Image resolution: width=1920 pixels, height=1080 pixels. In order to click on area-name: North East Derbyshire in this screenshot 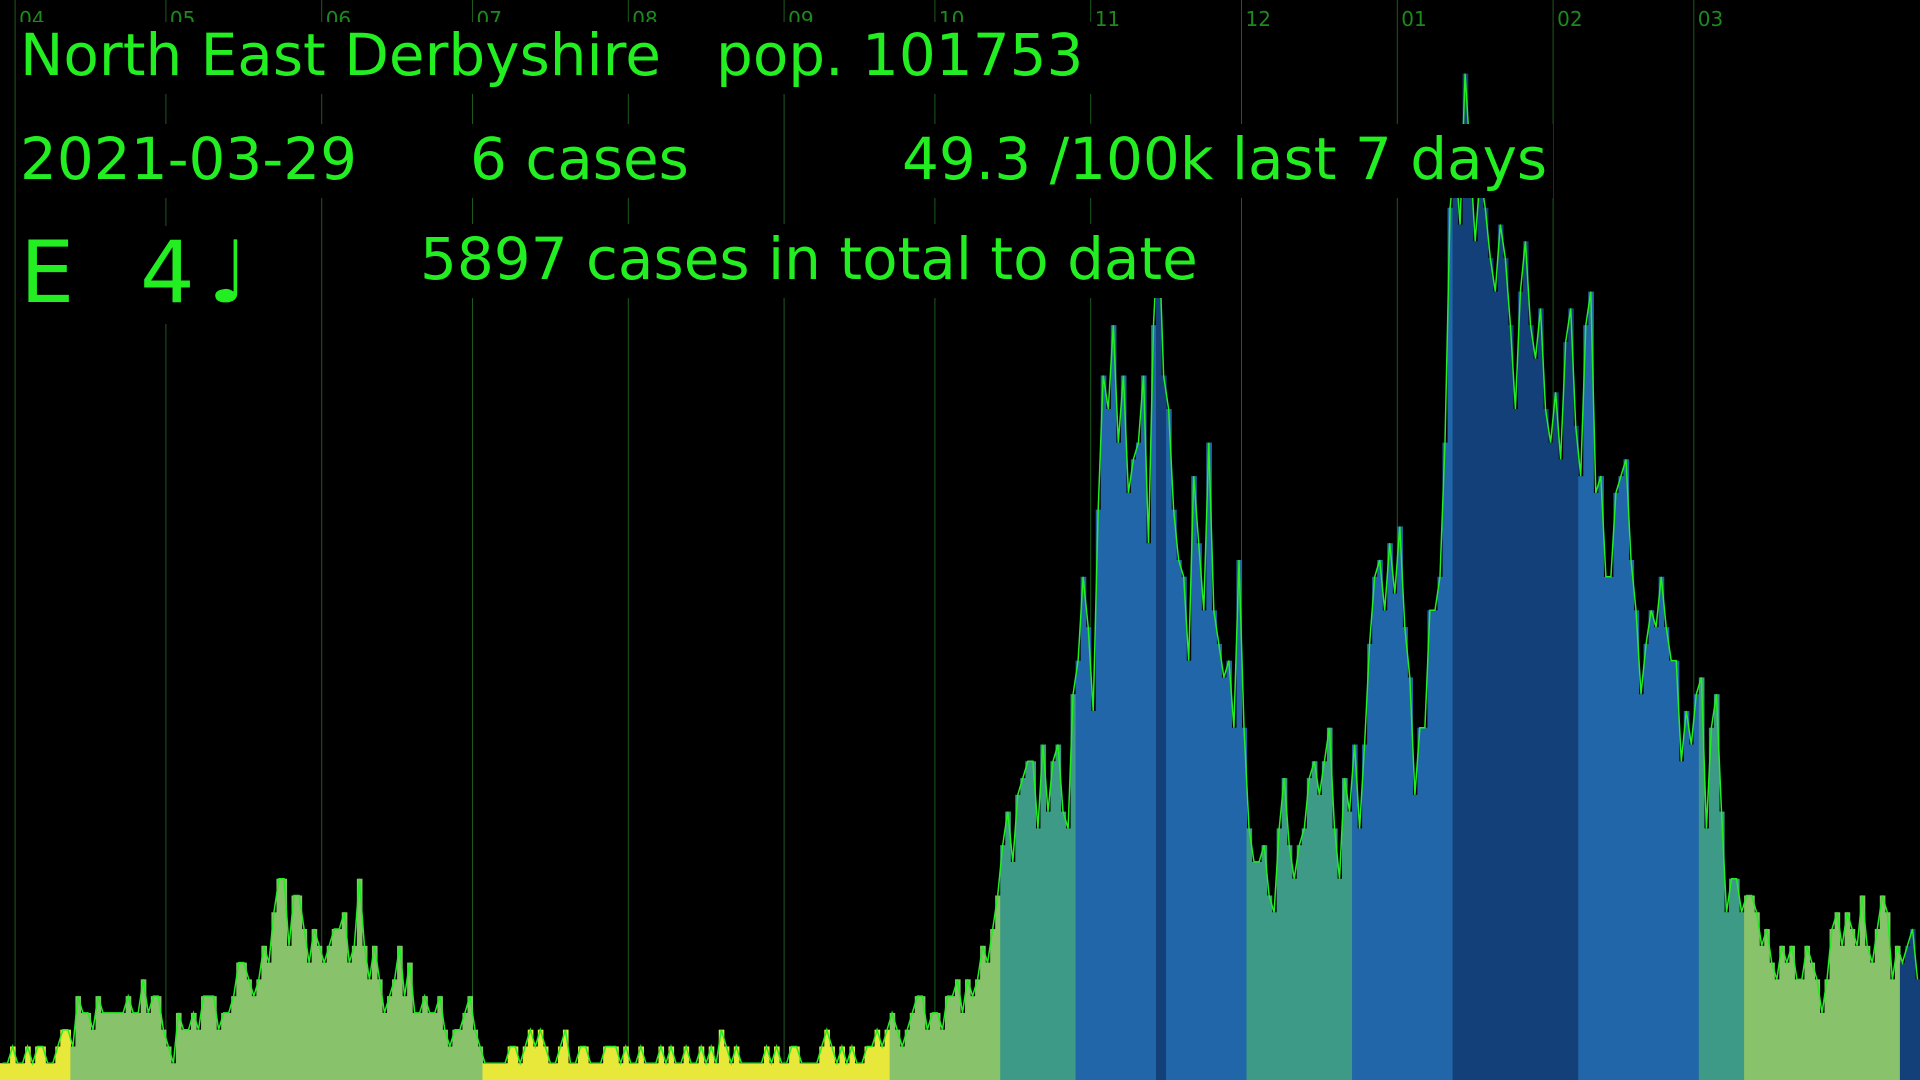, I will do `click(345, 58)`.